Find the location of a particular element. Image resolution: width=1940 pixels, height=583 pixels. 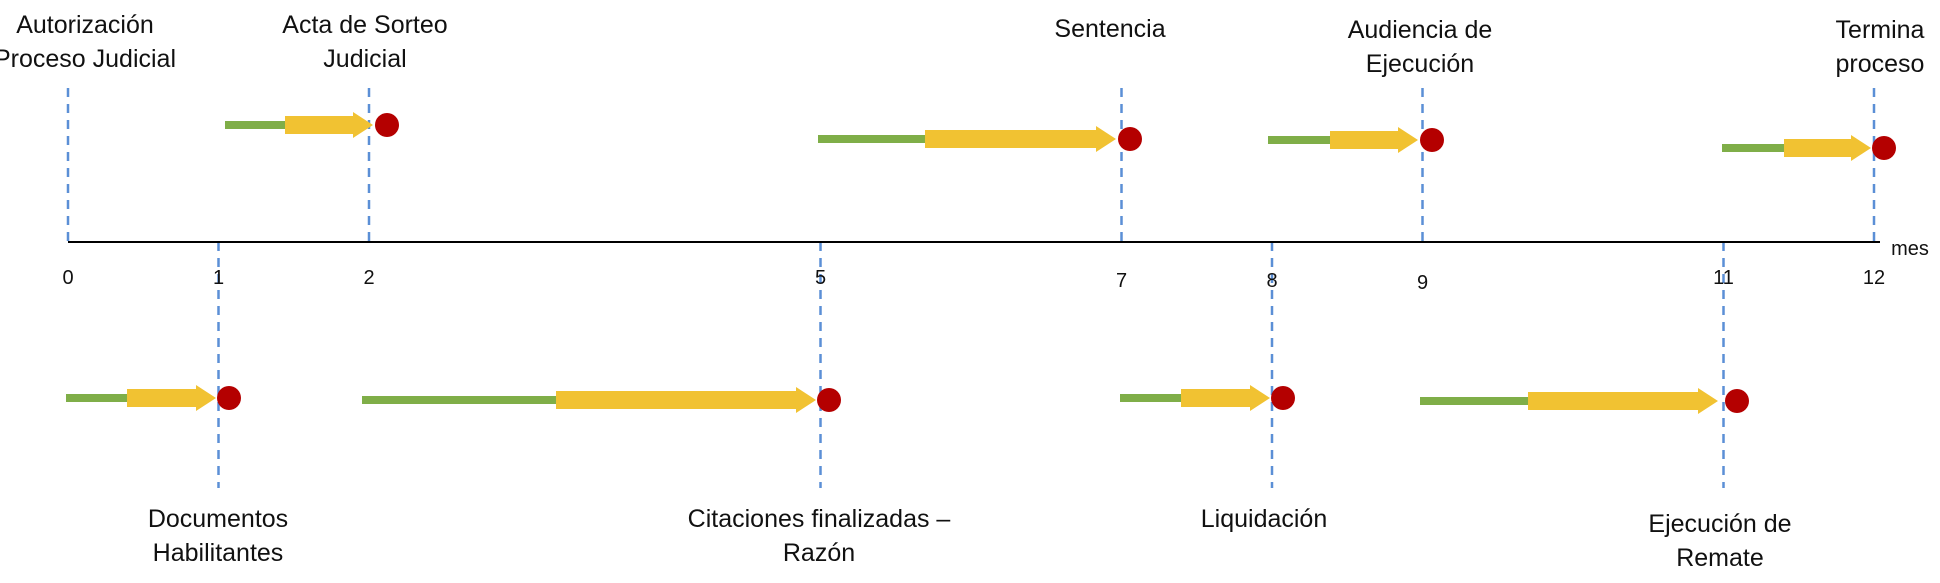

arrow-sentencia-head is located at coordinates (1020, 139).